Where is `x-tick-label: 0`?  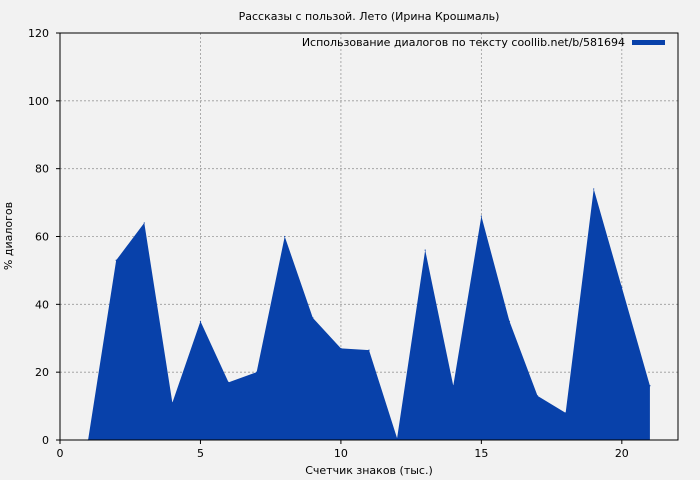
x-tick-label: 0 is located at coordinates (60, 453).